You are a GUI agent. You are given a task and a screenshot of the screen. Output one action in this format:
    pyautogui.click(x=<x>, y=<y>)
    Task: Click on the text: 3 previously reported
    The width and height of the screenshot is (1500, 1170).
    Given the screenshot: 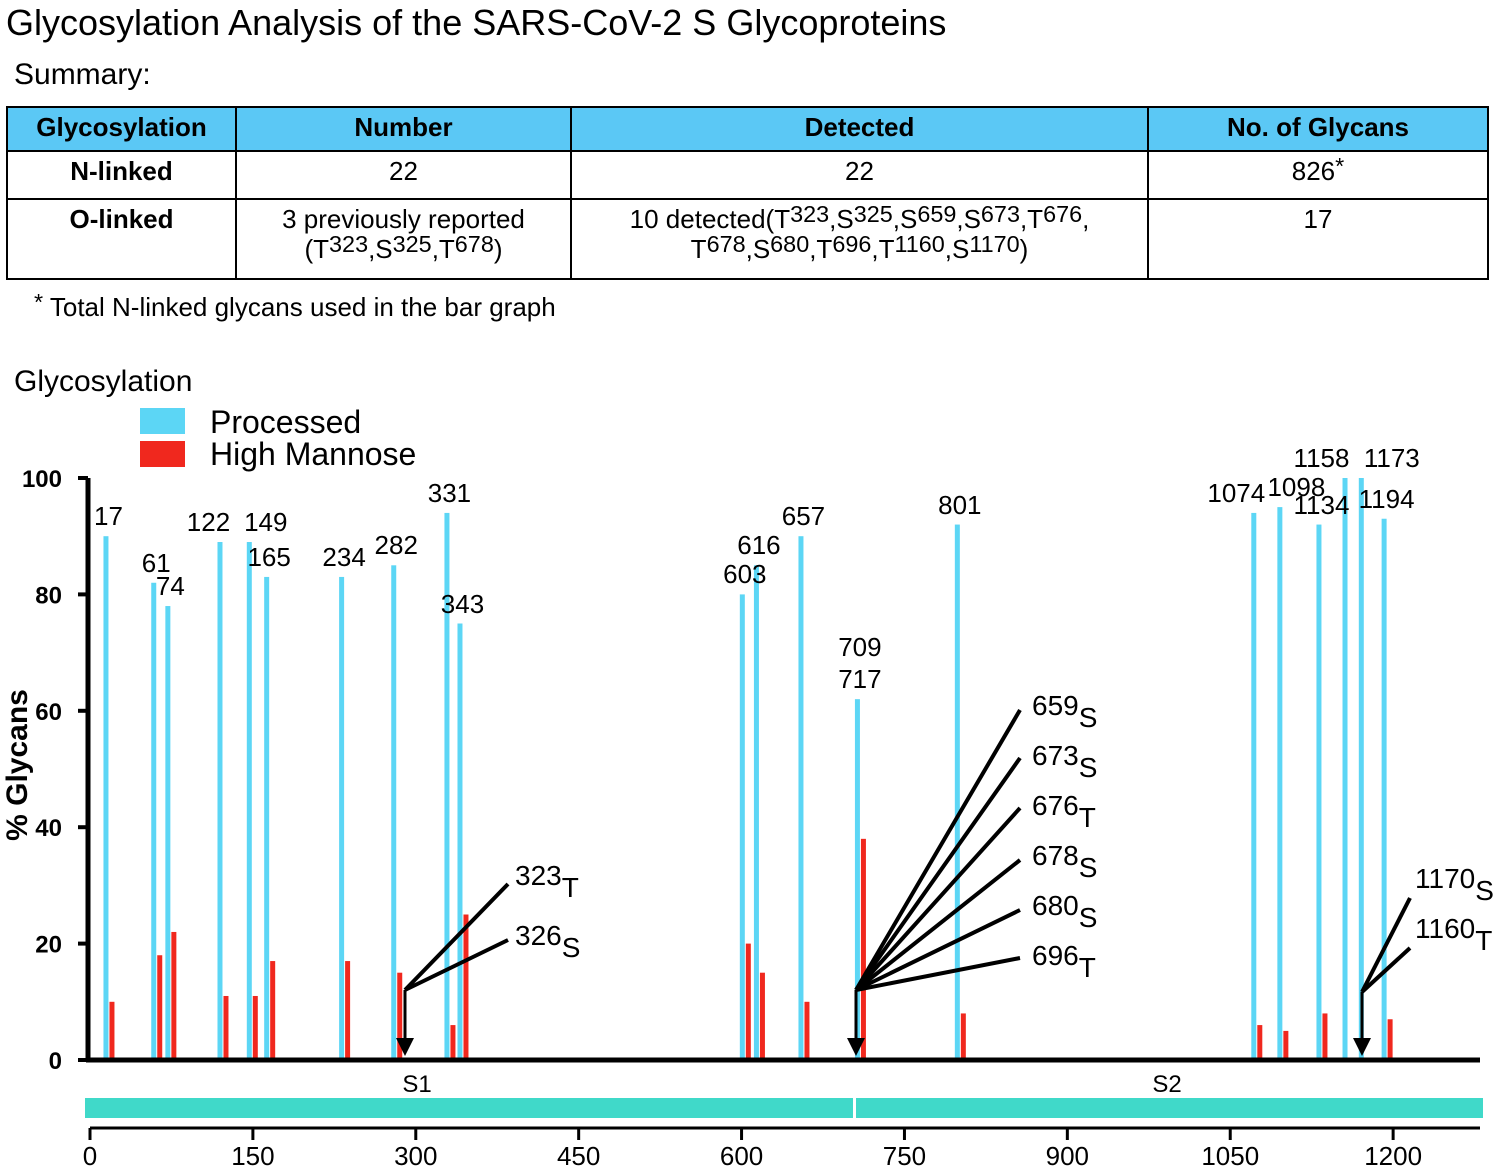 What is the action you would take?
    pyautogui.click(x=403, y=219)
    